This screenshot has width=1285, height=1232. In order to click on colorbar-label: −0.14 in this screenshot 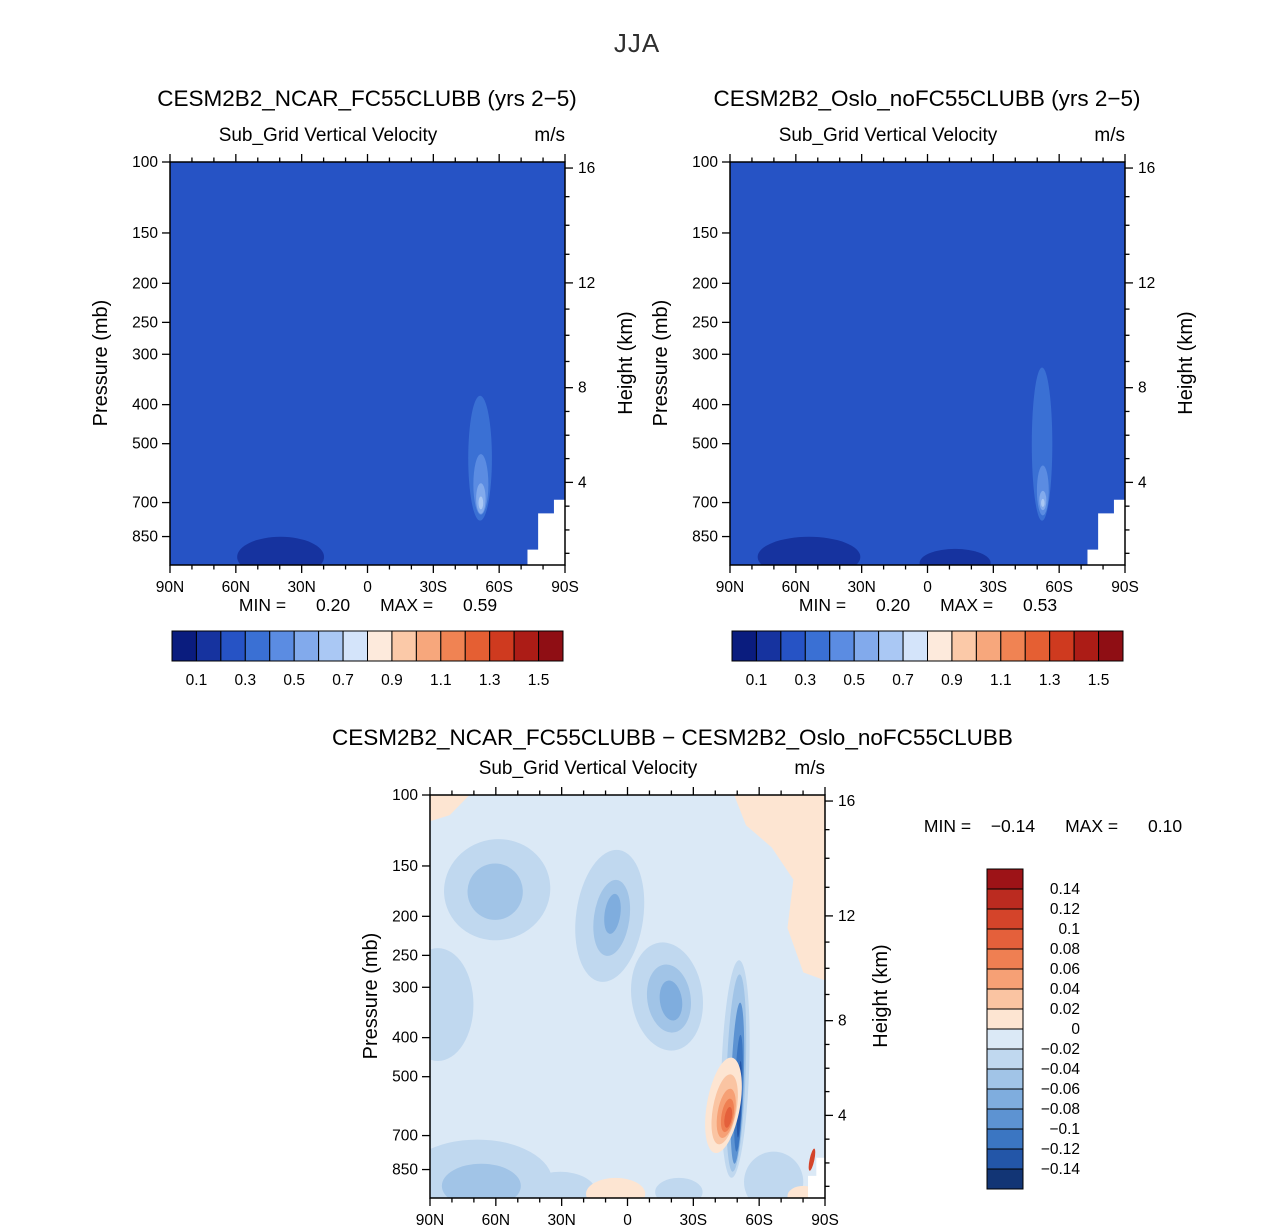, I will do `click(1061, 1169)`.